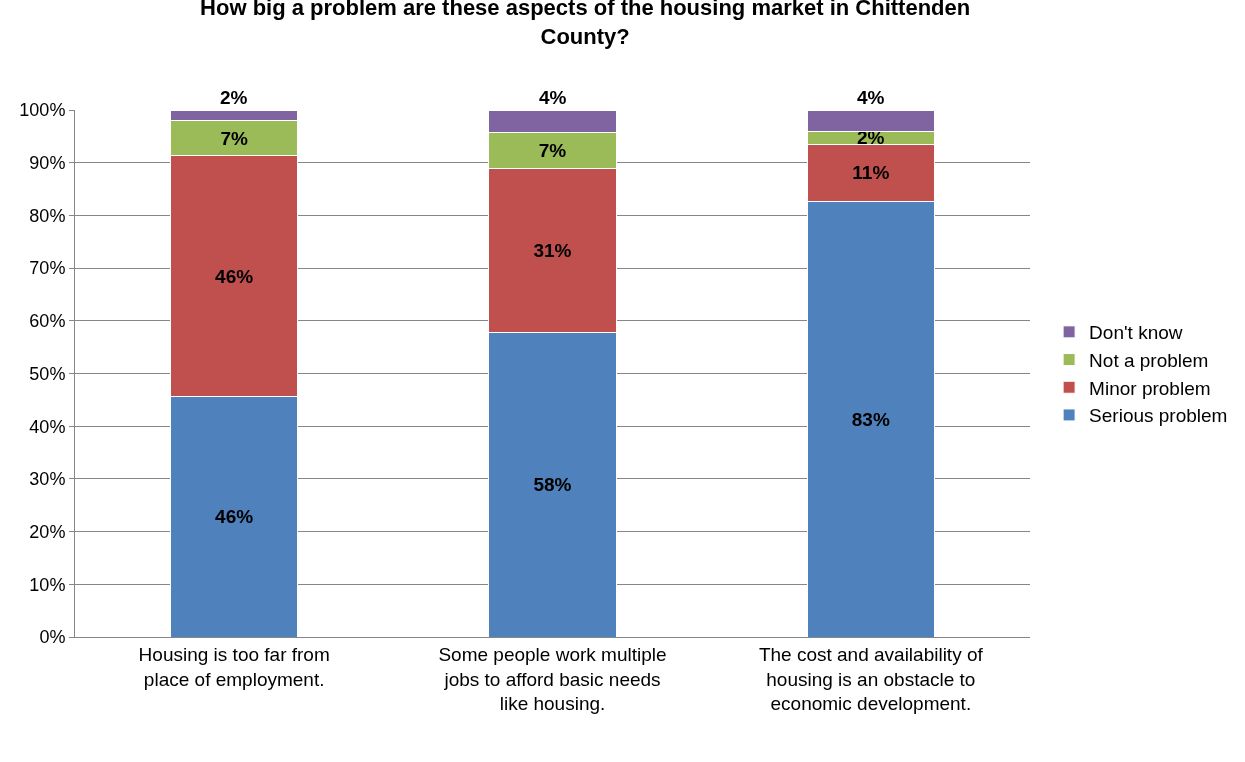  What do you see at coordinates (585, 24) in the screenshot?
I see `chart-title: How big a problem are these aspects of the housing market in Chittenden County?` at bounding box center [585, 24].